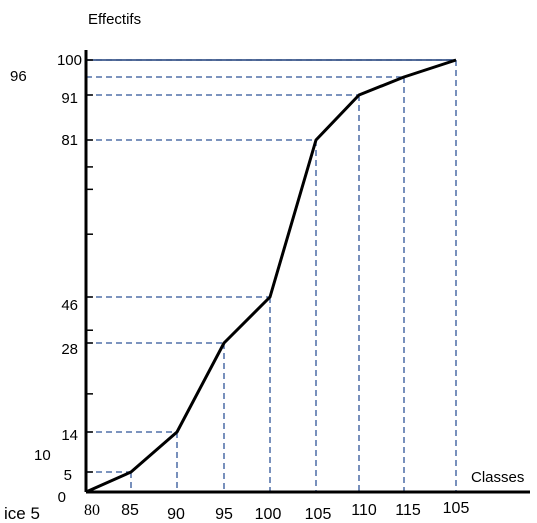 This screenshot has height=523, width=537. I want to click on x-tick-label-85: 85, so click(130, 510).